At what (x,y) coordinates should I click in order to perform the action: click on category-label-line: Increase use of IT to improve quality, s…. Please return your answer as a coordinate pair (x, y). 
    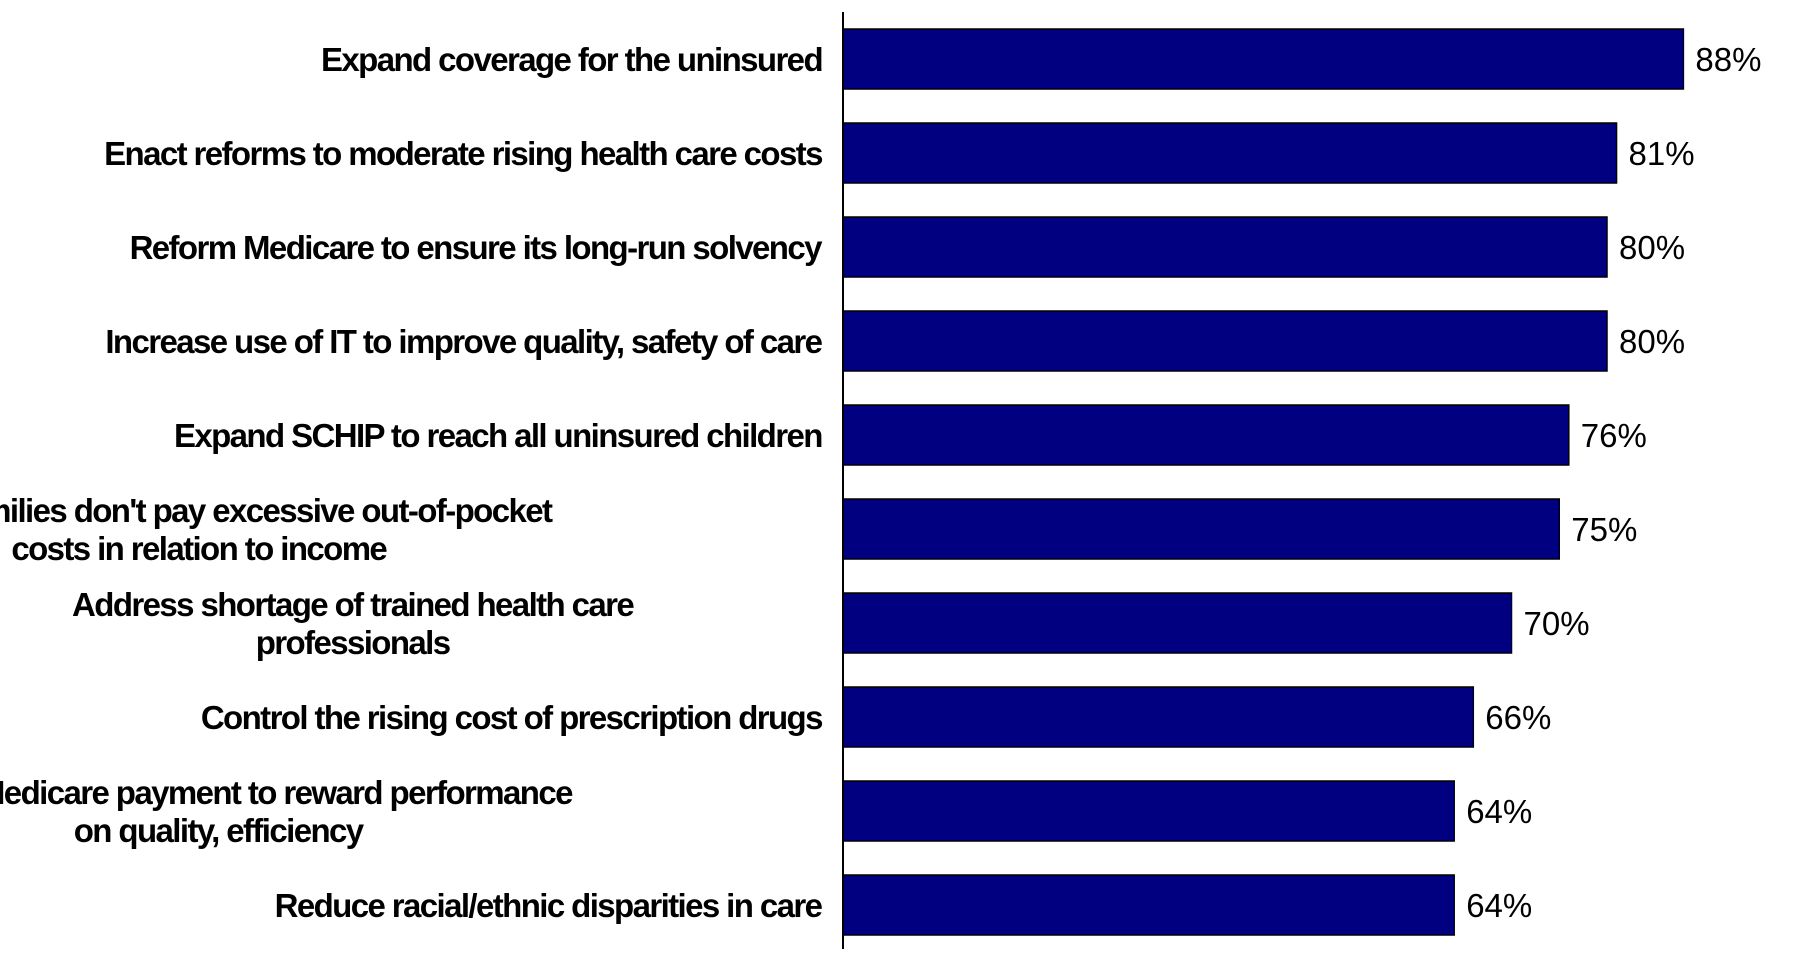
    Looking at the image, I should click on (463, 341).